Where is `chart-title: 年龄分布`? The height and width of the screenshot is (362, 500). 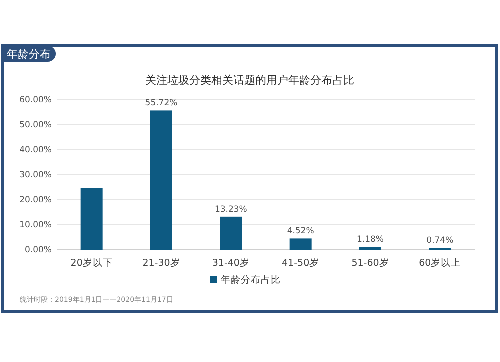
chart-title: 年龄分布 is located at coordinates (29, 54).